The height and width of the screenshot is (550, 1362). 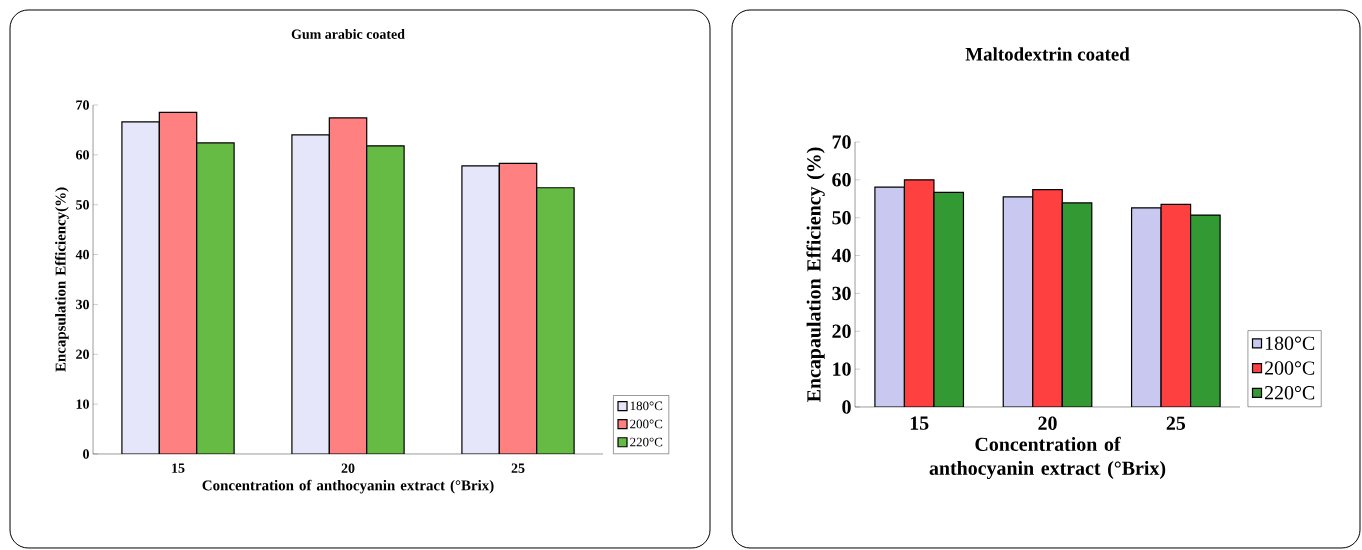 I want to click on y-axis-title: Encapsulation Efficiency(%), so click(x=61, y=279).